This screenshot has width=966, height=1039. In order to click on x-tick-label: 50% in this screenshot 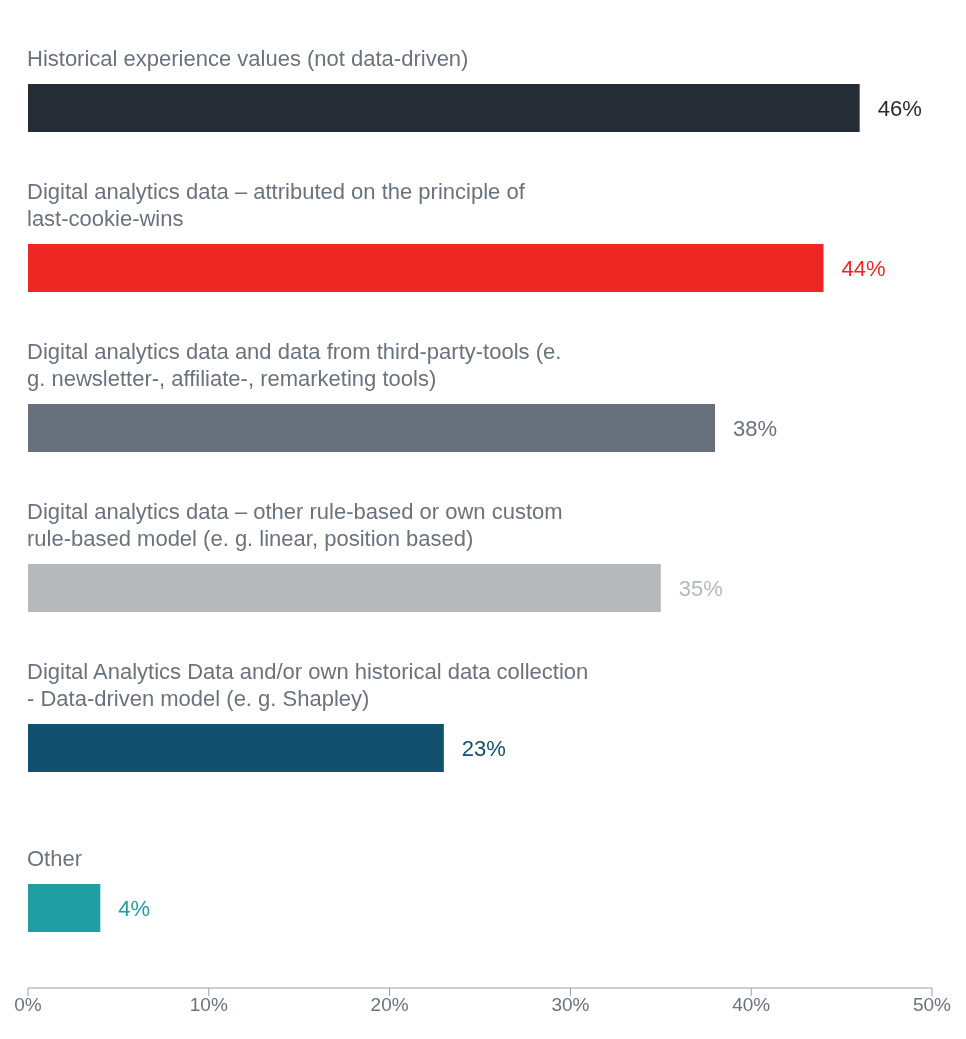, I will do `click(932, 1005)`.